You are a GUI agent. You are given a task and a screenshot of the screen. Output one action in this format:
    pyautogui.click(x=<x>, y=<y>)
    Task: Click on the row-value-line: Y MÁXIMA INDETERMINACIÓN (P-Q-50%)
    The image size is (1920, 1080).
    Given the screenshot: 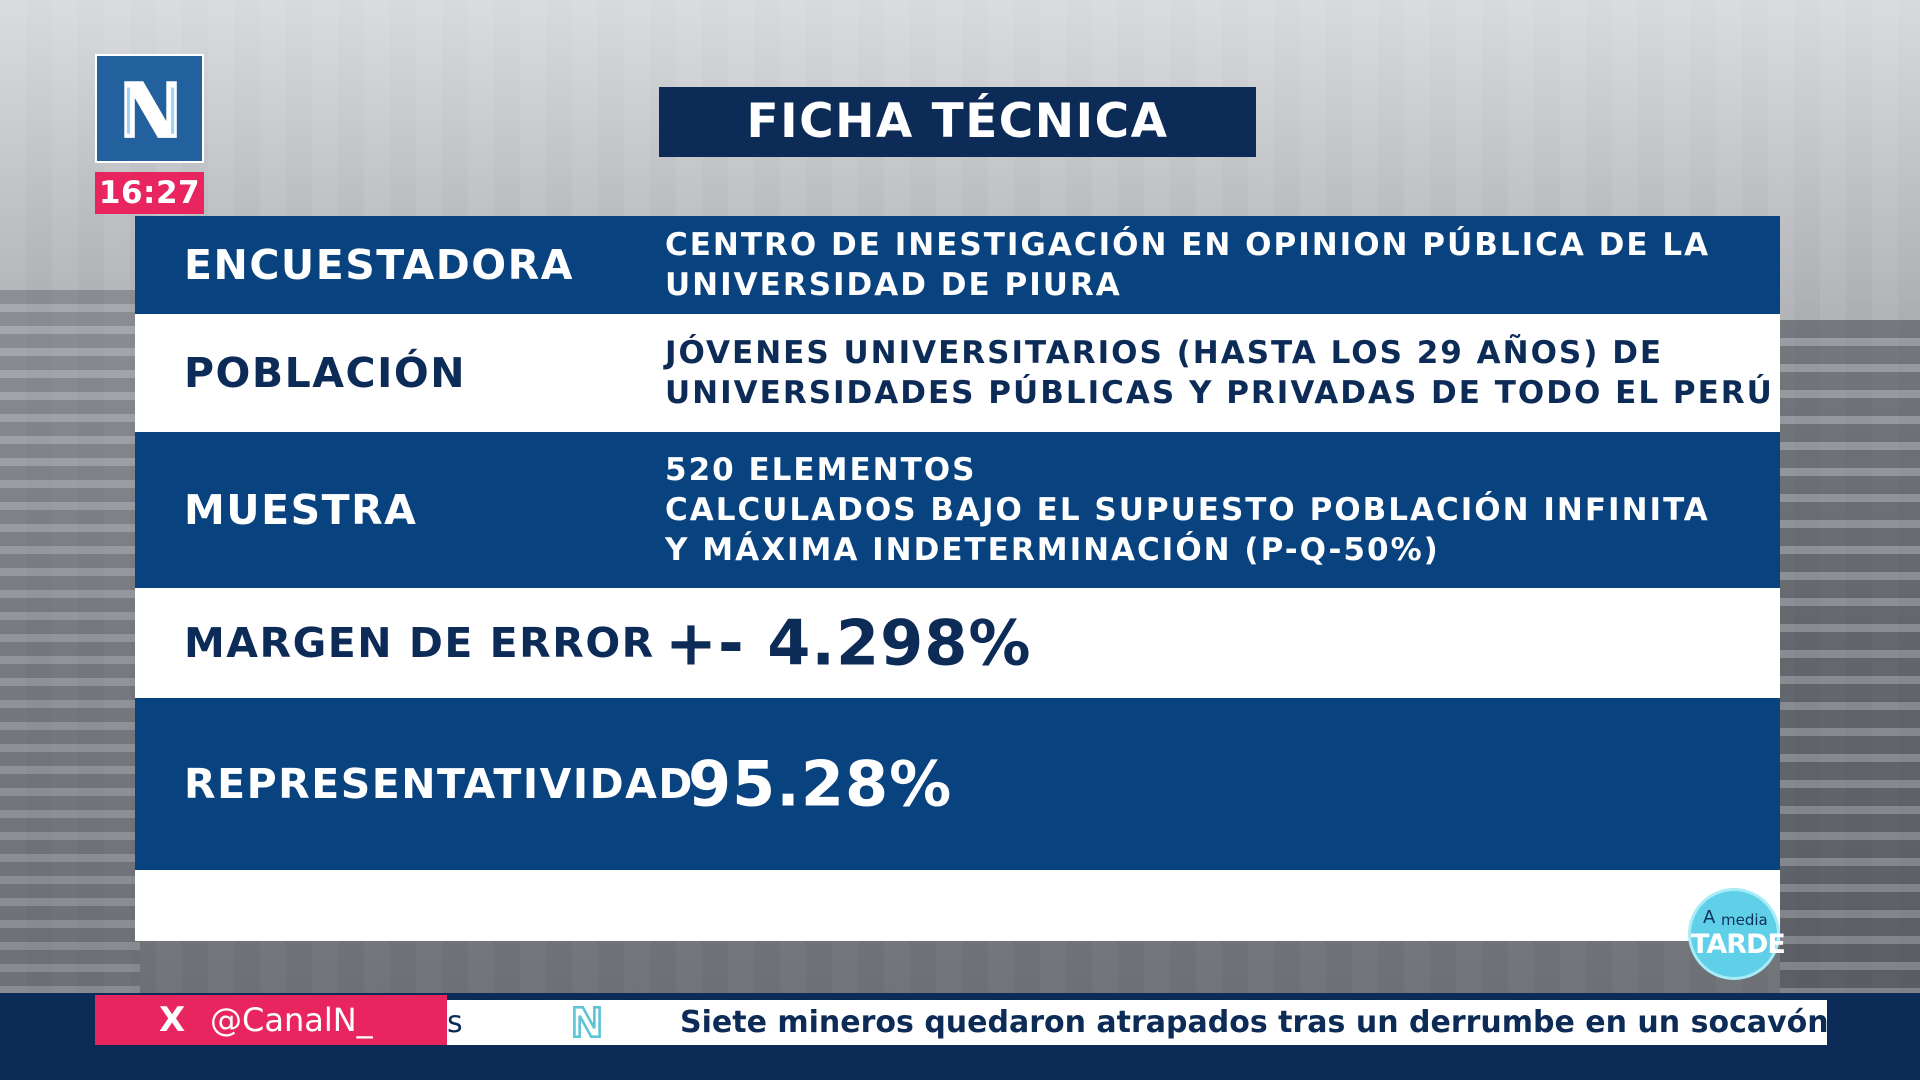 What is the action you would take?
    pyautogui.click(x=1052, y=550)
    